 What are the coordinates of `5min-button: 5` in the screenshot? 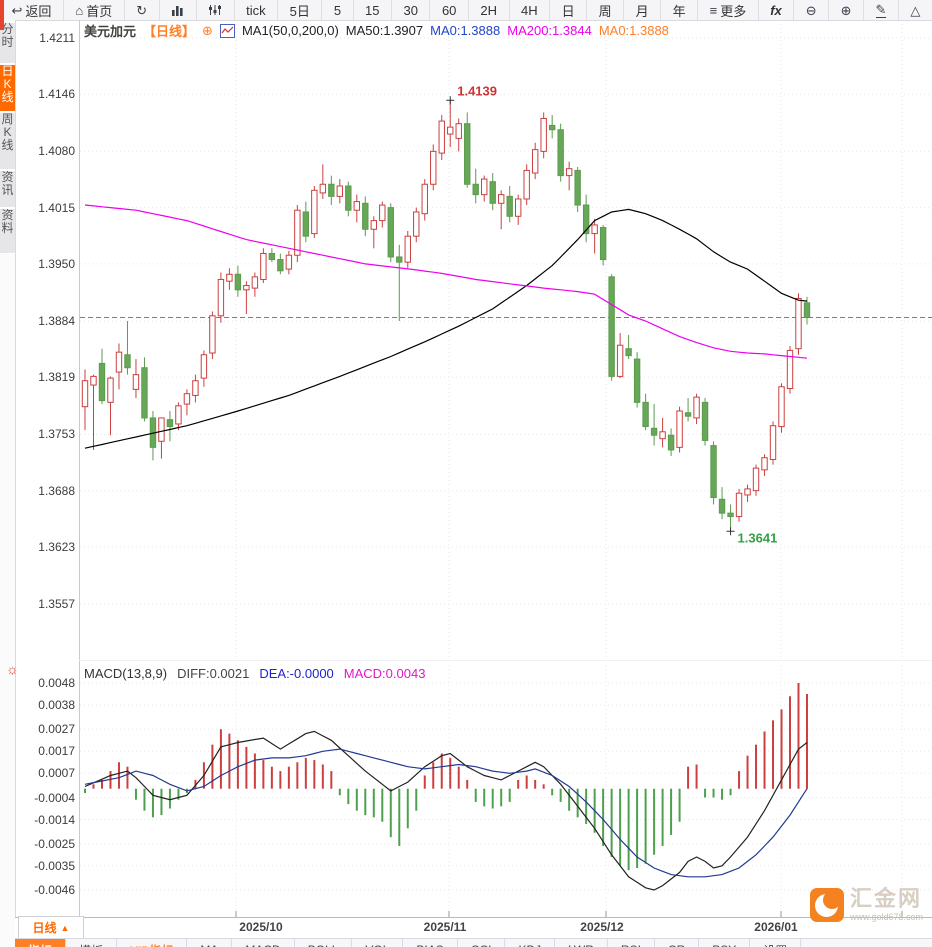 It's located at (338, 10).